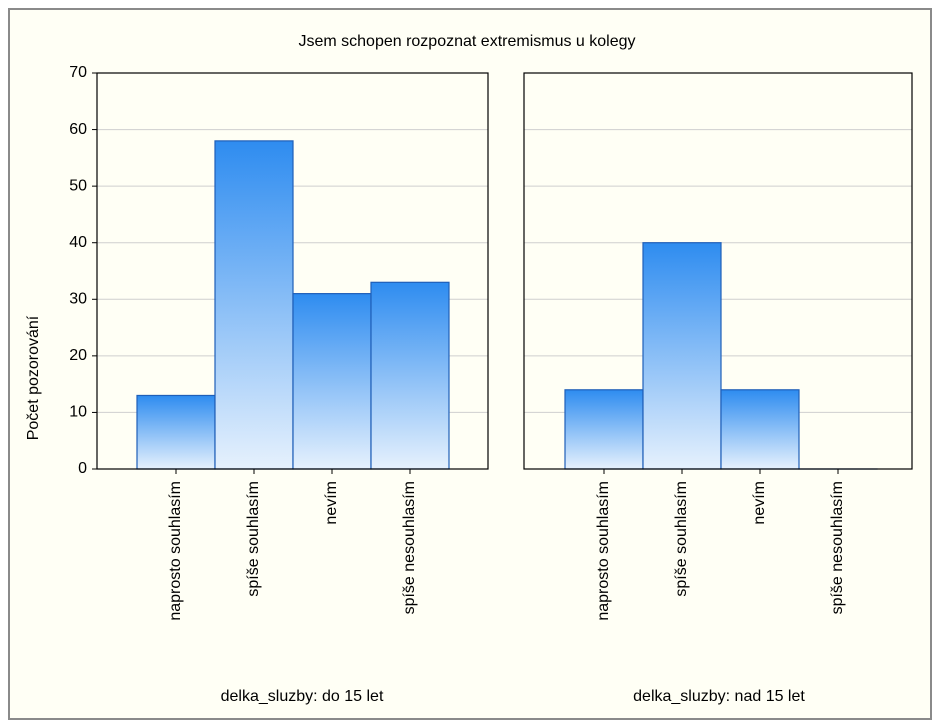 This screenshot has width=934, height=720. Describe the element at coordinates (78, 355) in the screenshot. I see `y-tick-label: 20` at that location.